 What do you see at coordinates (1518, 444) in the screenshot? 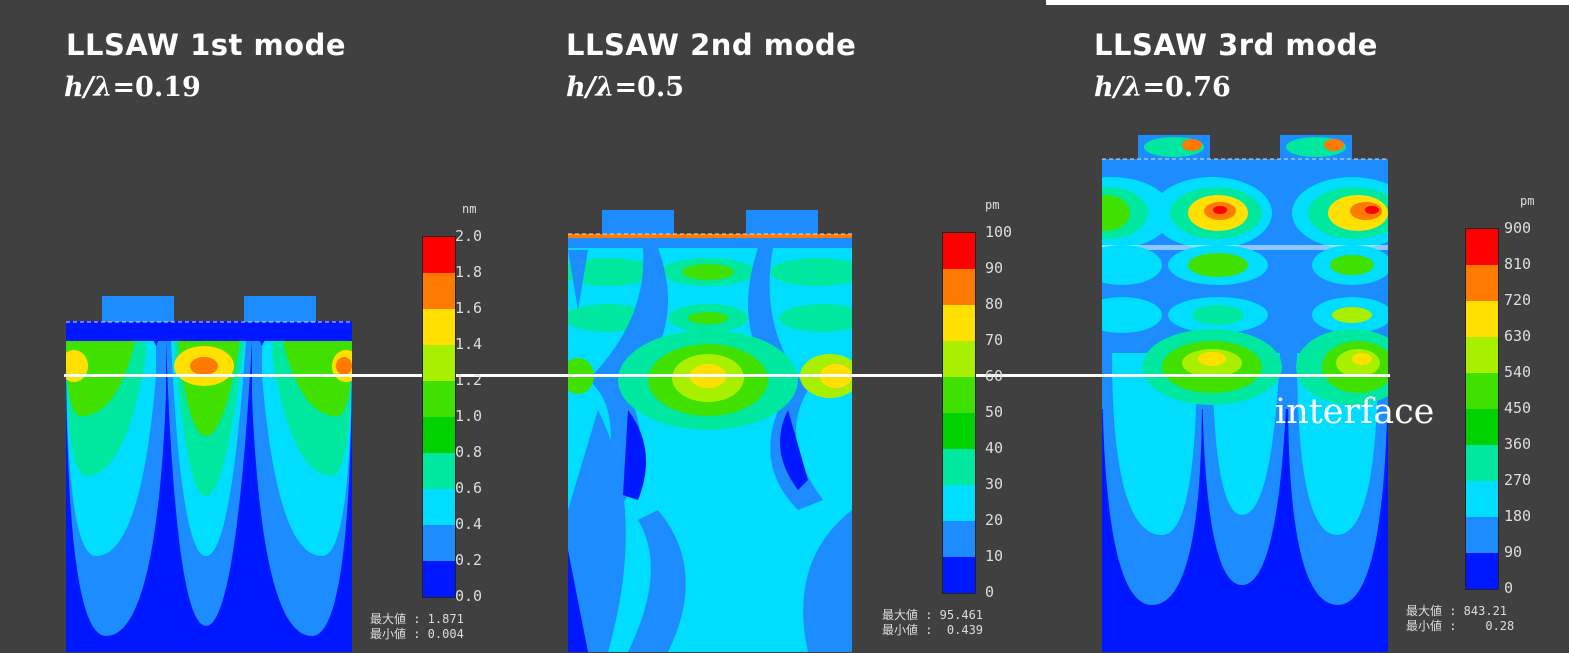
I see `colorbar-3-tick: 360` at bounding box center [1518, 444].